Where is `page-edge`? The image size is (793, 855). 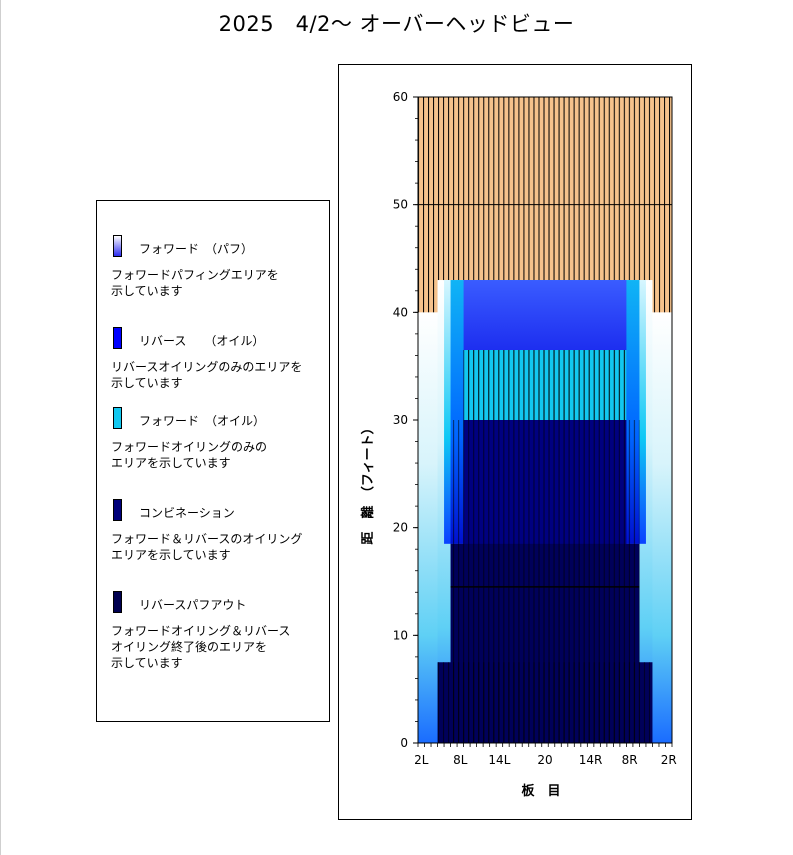 page-edge is located at coordinates (0, 427).